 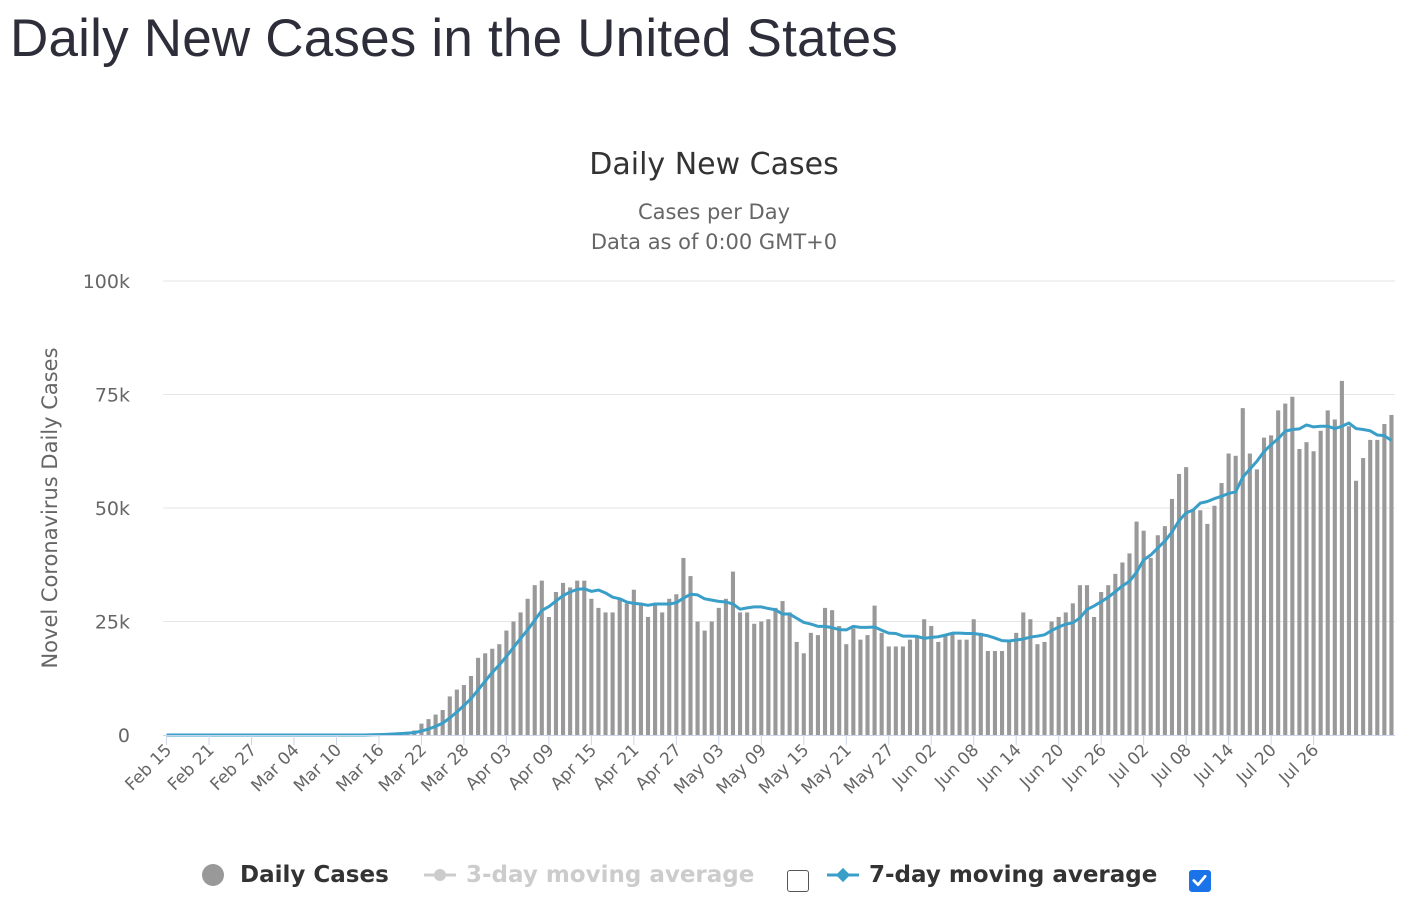 What do you see at coordinates (798, 881) in the screenshot?
I see `checkbox-3-day-moving-average` at bounding box center [798, 881].